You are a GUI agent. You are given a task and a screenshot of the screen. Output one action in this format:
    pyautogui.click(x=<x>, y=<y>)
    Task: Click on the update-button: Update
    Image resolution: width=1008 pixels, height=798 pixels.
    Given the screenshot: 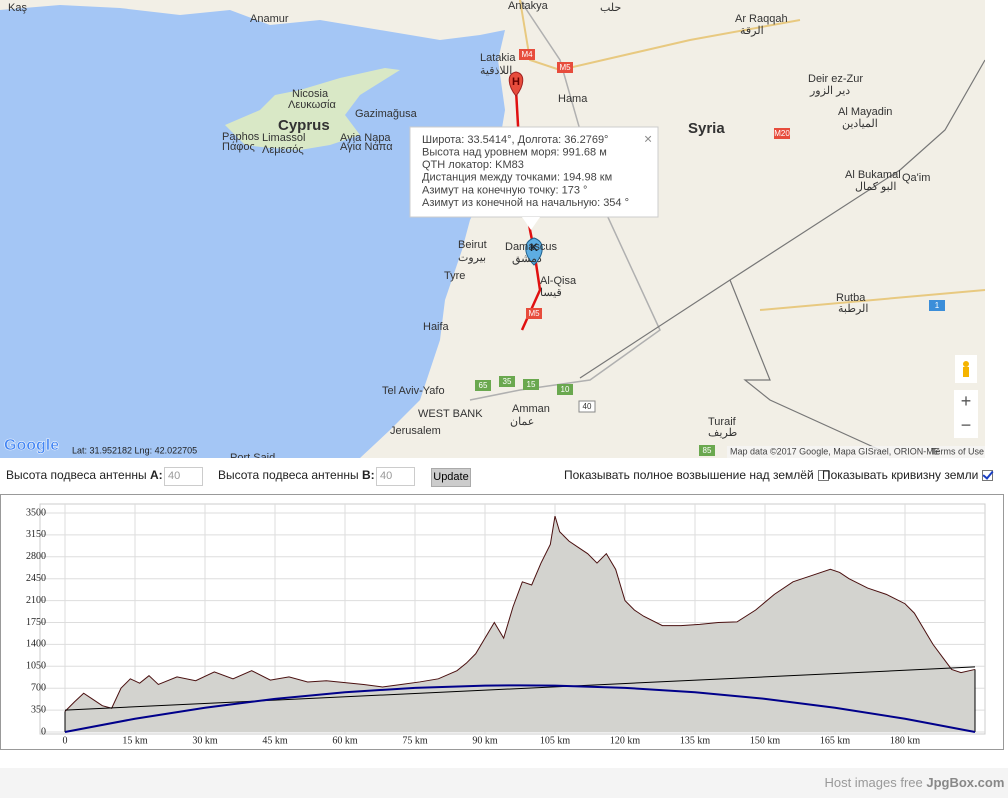 What is the action you would take?
    pyautogui.click(x=451, y=477)
    